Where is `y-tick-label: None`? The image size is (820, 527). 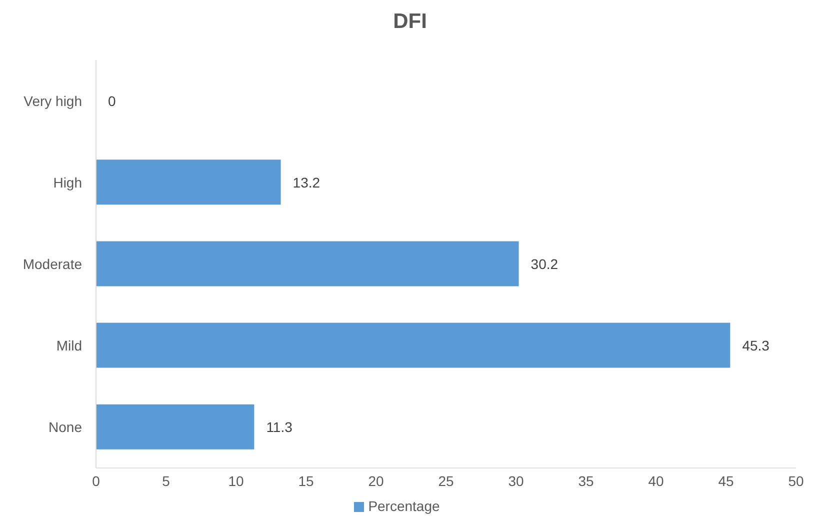
y-tick-label: None is located at coordinates (65, 427).